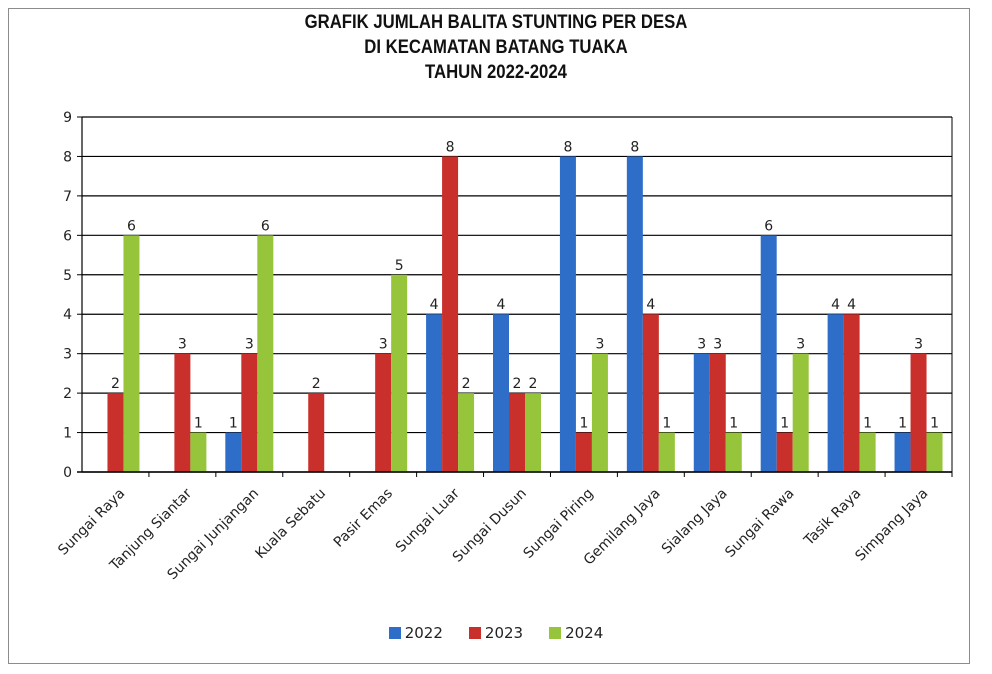  What do you see at coordinates (67, 118) in the screenshot?
I see `y-tick-label: 9` at bounding box center [67, 118].